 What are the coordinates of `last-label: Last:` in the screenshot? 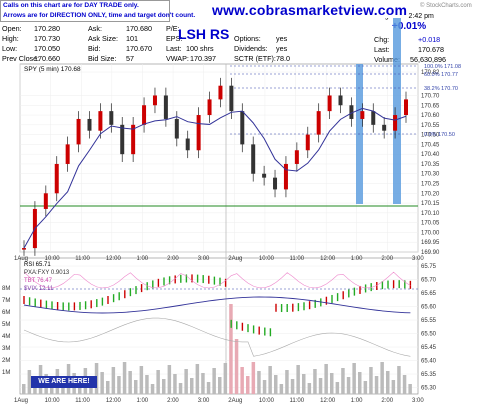 It's located at (174, 48).